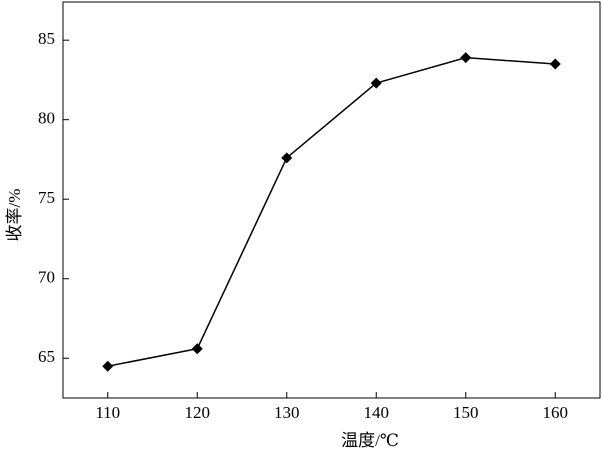 Image resolution: width=602 pixels, height=458 pixels. Describe the element at coordinates (556, 412) in the screenshot. I see `x-tick-label: 160` at that location.